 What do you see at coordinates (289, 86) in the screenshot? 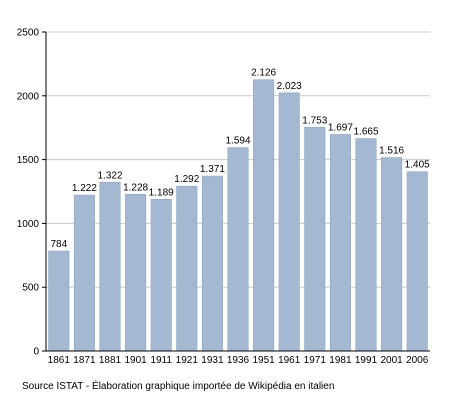
I see `data-label: 2.023` at bounding box center [289, 86].